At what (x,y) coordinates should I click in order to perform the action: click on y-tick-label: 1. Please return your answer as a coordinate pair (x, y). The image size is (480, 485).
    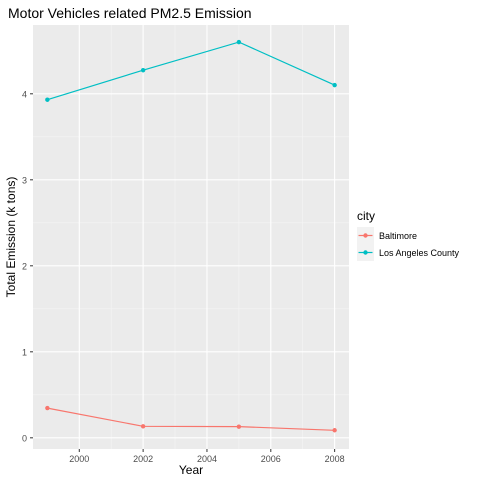
    Looking at the image, I should click on (24, 352).